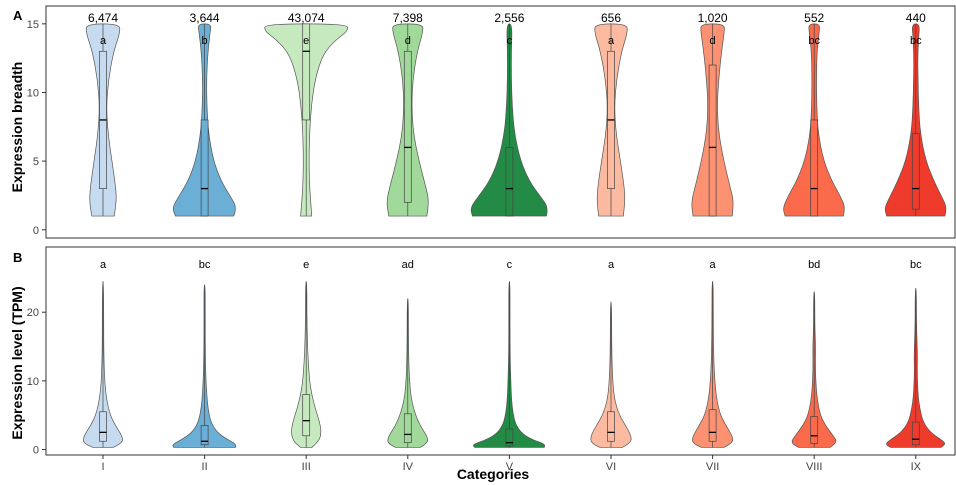 The width and height of the screenshot is (956, 485). What do you see at coordinates (306, 18) in the screenshot?
I see `sample-count: 43,074` at bounding box center [306, 18].